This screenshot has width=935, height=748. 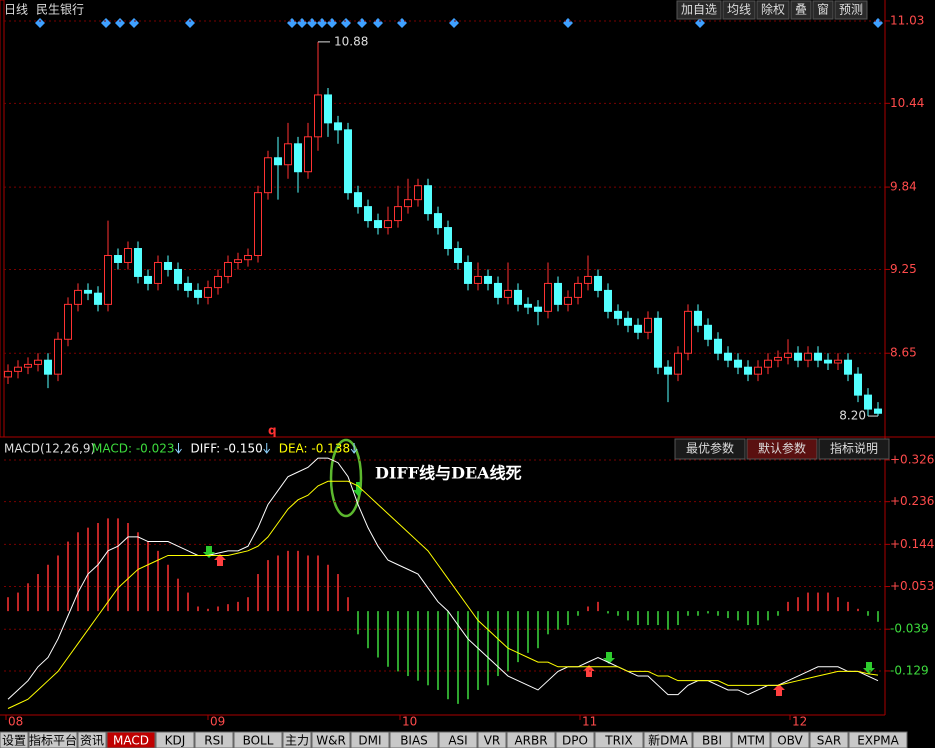 What do you see at coordinates (346, 478) in the screenshot?
I see `highlight-ellipse` at bounding box center [346, 478].